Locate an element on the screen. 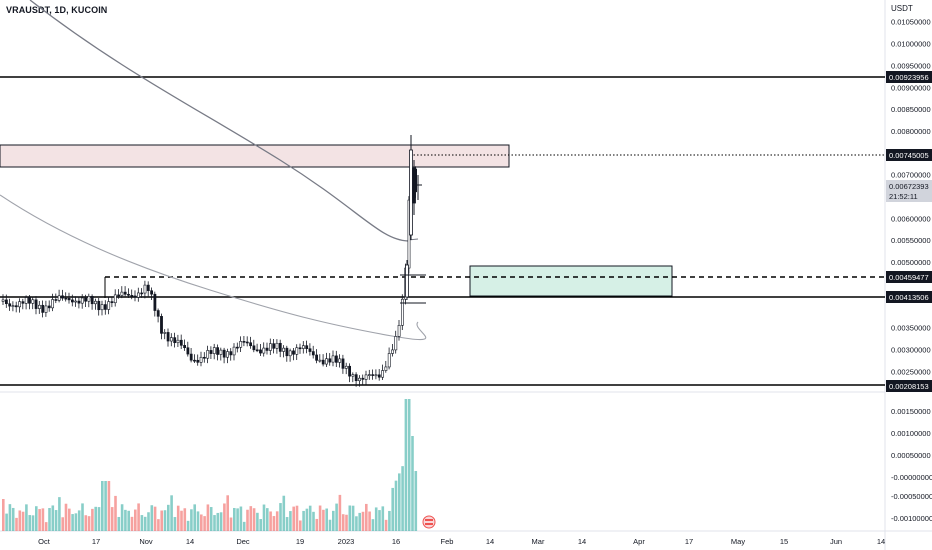 Image resolution: width=932 pixels, height=550 pixels. time-tick-label-4: Dec is located at coordinates (243, 541).